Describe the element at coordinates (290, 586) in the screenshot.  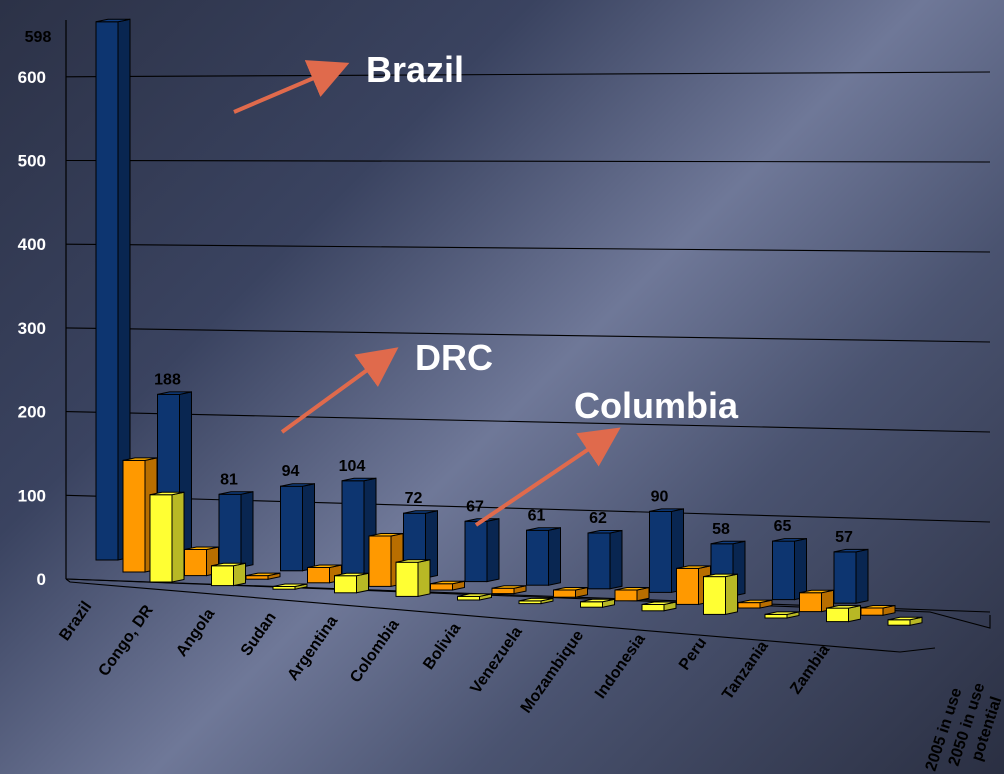
I see `bar-2005-in-use-angola` at that location.